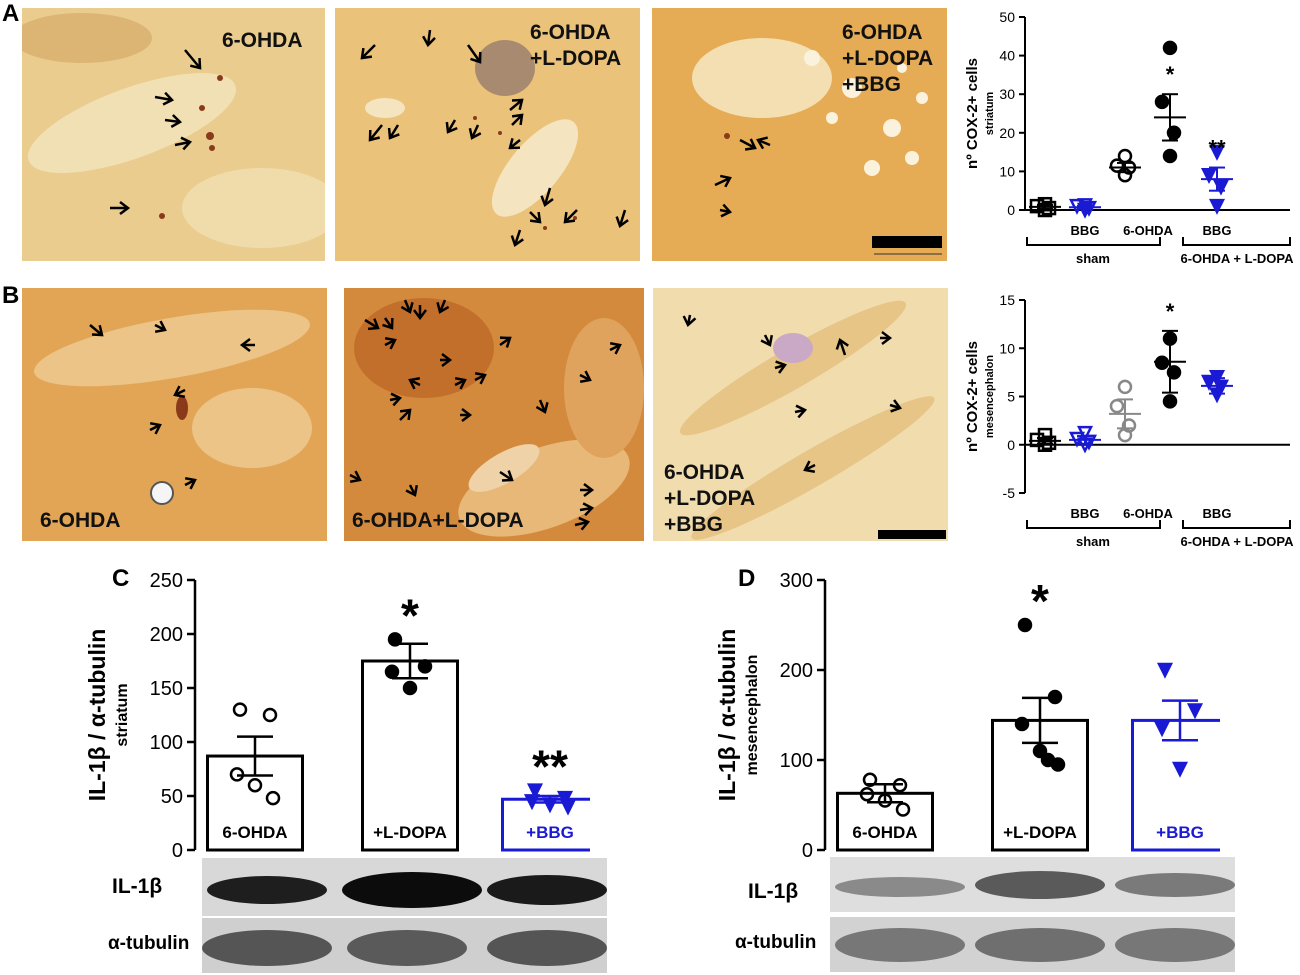  What do you see at coordinates (438, 520) in the screenshot?
I see `micrograph-b2-label: 6-OHDA+L-DOPA` at bounding box center [438, 520].